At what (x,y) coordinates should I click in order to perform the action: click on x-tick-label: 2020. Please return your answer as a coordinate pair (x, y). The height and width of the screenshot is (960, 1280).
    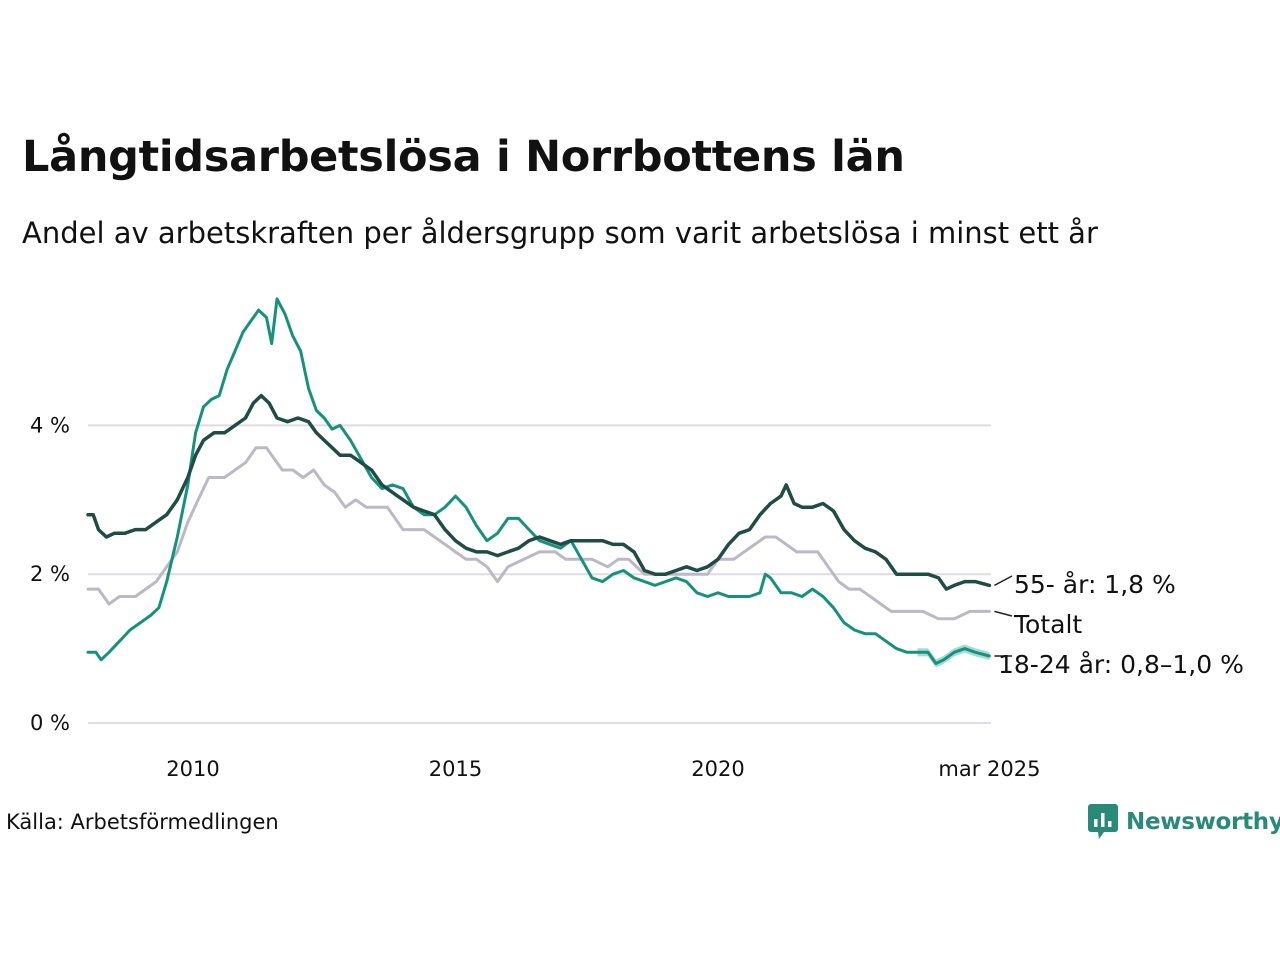
    Looking at the image, I should click on (717, 769).